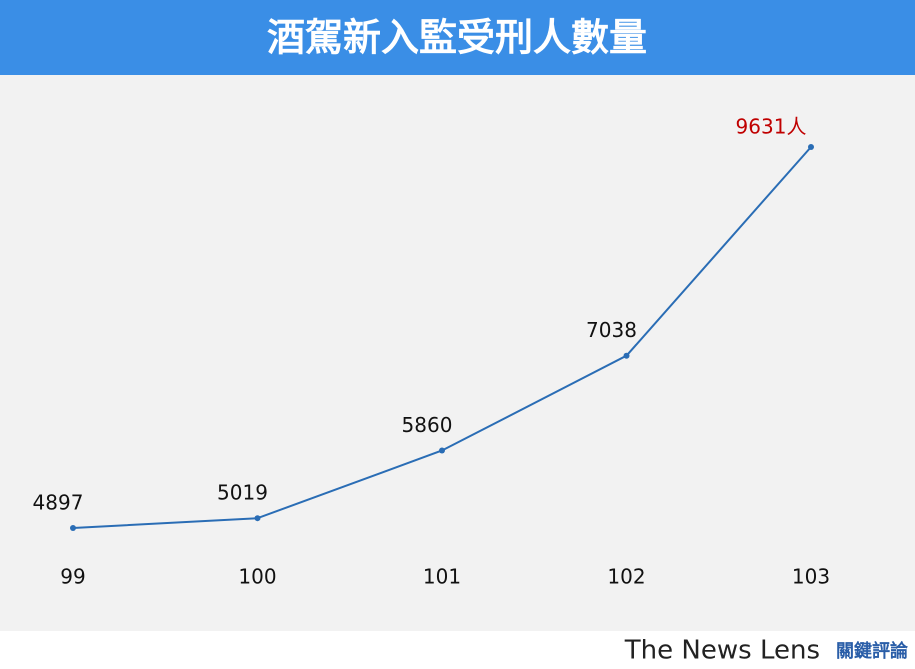  I want to click on x-tick-label: 101, so click(442, 577).